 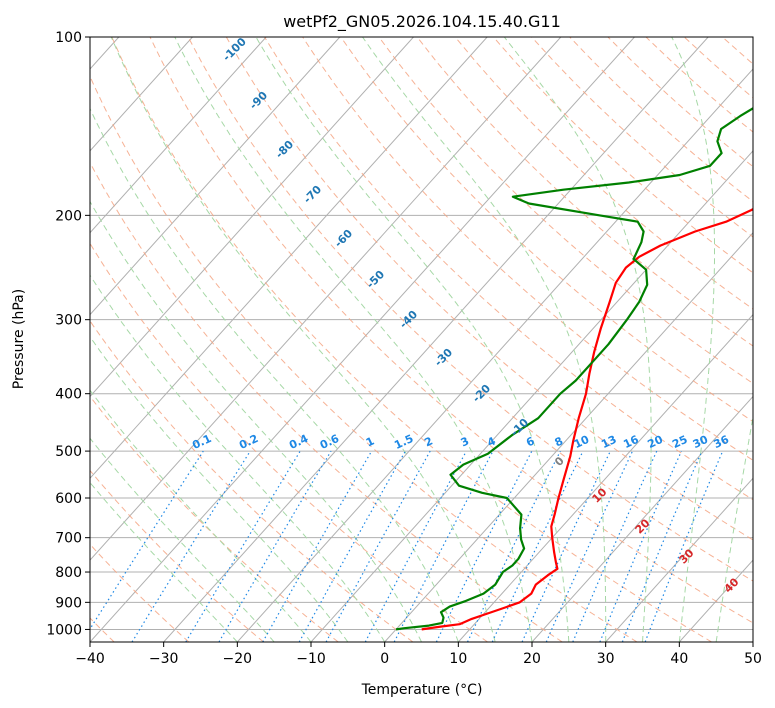 What do you see at coordinates (68, 395) in the screenshot?
I see `y-tick-label: 400` at bounding box center [68, 395].